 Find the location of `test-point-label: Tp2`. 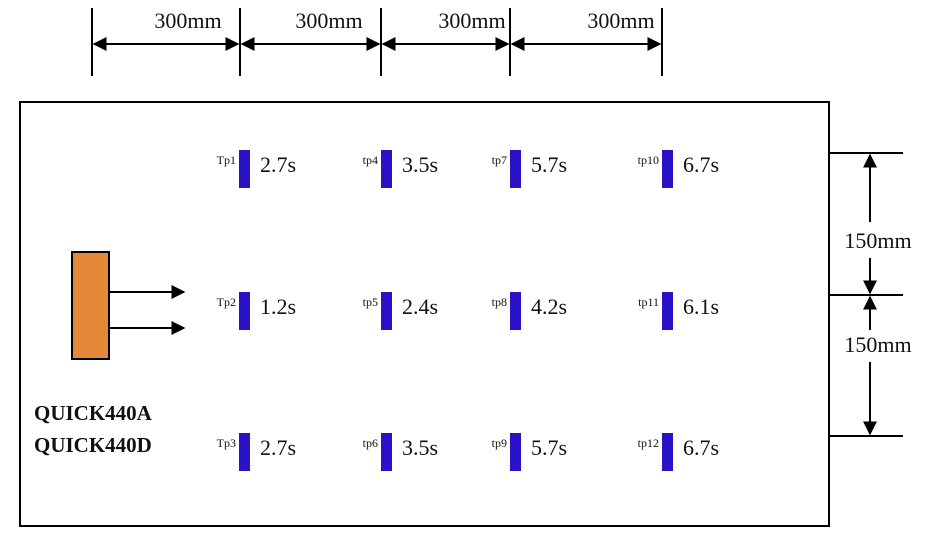

test-point-label: Tp2 is located at coordinates (226, 302).